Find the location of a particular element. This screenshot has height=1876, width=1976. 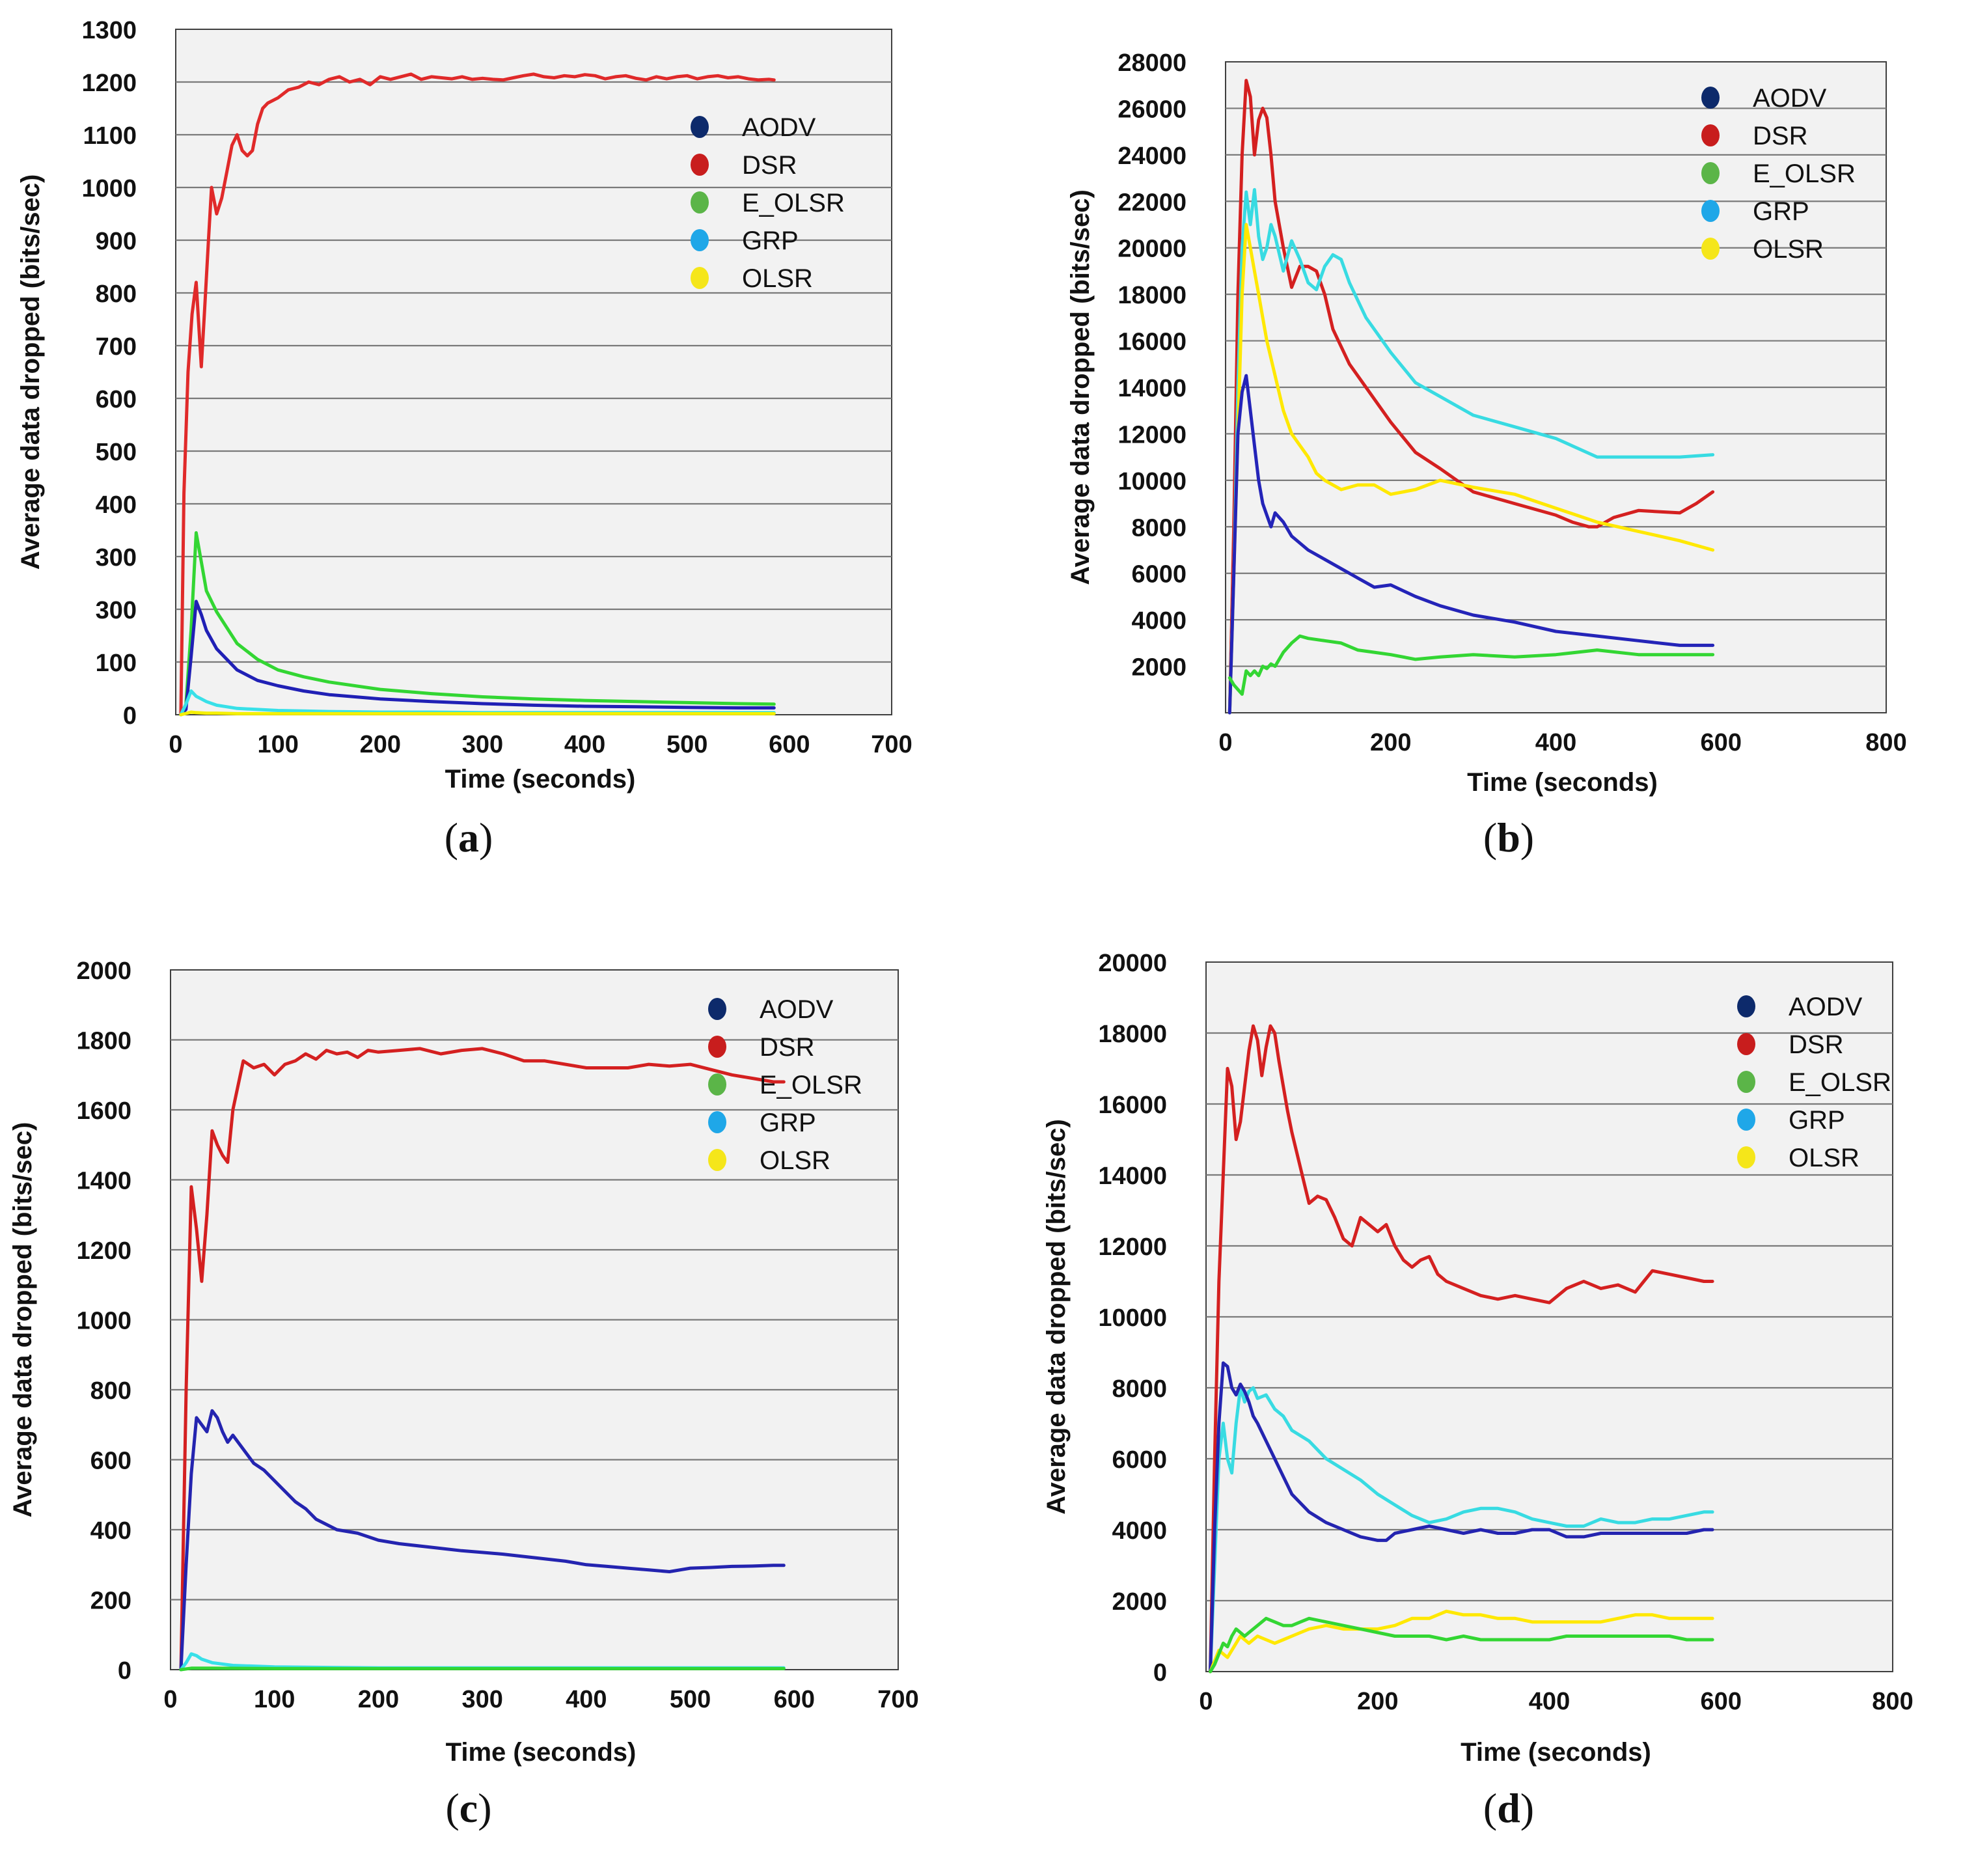

y-tick-label: 20000 is located at coordinates (1132, 963).